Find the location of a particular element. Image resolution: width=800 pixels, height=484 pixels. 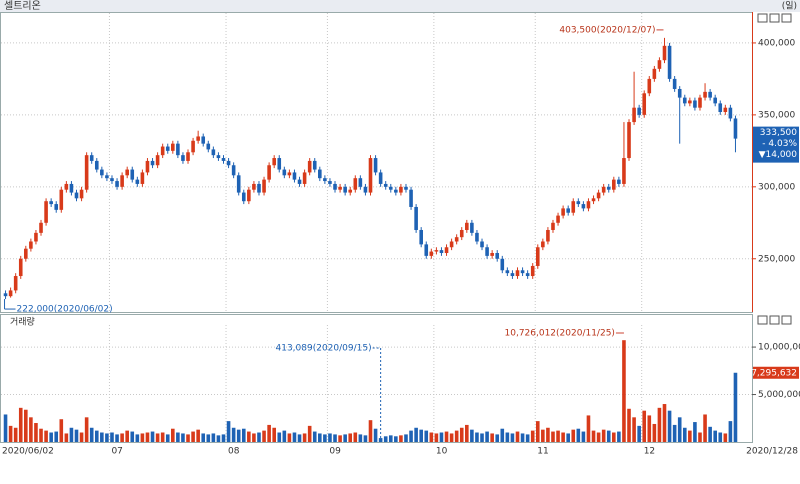

y-tick-label: 350,000 is located at coordinates (776, 115).